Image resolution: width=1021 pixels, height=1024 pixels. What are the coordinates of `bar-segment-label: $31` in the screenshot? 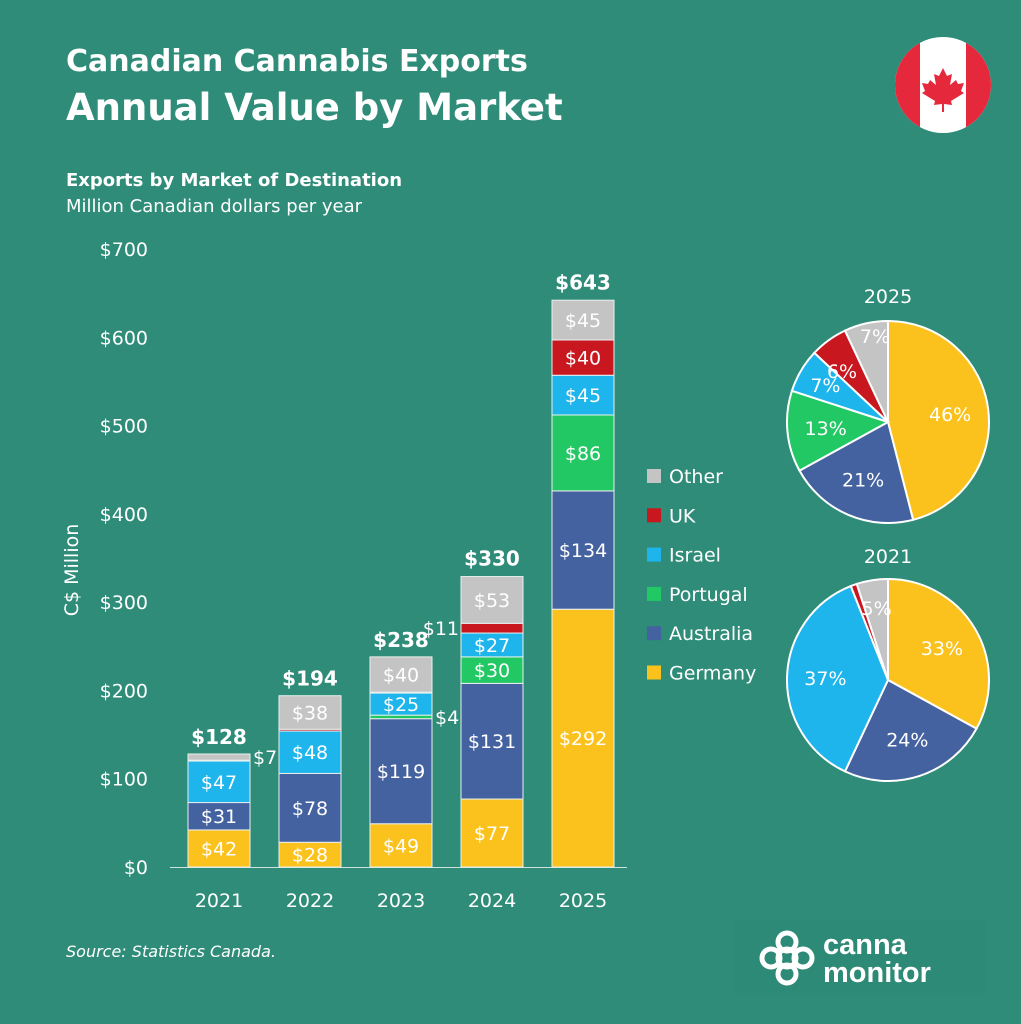 It's located at (219, 817).